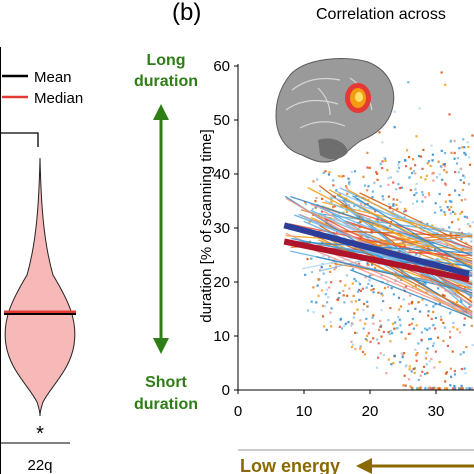 The width and height of the screenshot is (474, 474). Describe the element at coordinates (335, 110) in the screenshot. I see `brain-inset` at that location.